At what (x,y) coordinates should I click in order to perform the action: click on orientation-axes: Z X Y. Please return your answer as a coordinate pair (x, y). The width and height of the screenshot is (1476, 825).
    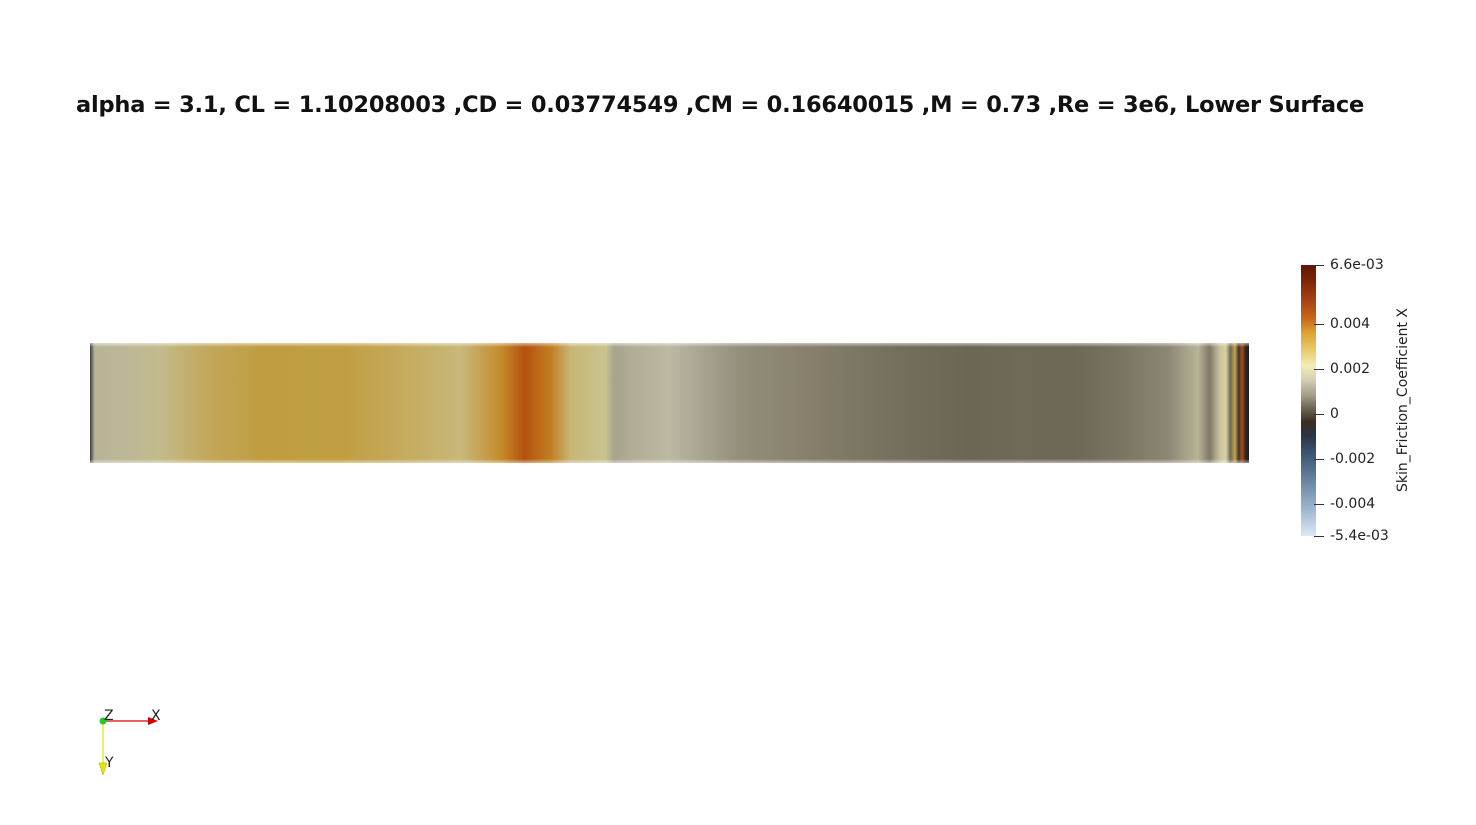
    Looking at the image, I should click on (130, 745).